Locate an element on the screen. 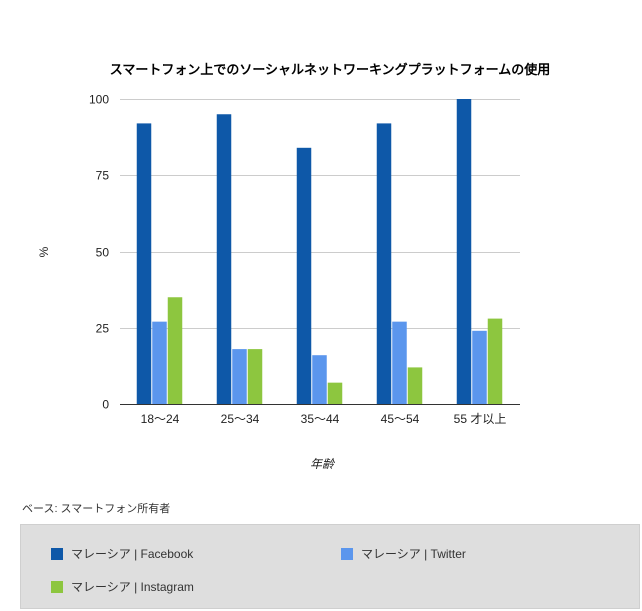 The image size is (642, 611). x-tick-label: 55 才以上 is located at coordinates (480, 419).